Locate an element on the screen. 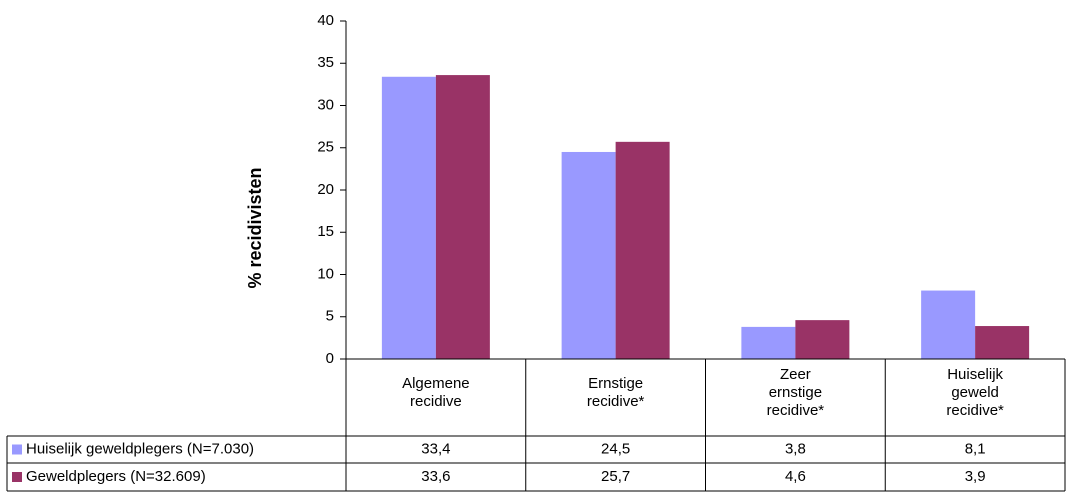 This screenshot has width=1084, height=492. legend-label-series1: Huiselijk geweldplegers (N=7.030) is located at coordinates (140, 448).